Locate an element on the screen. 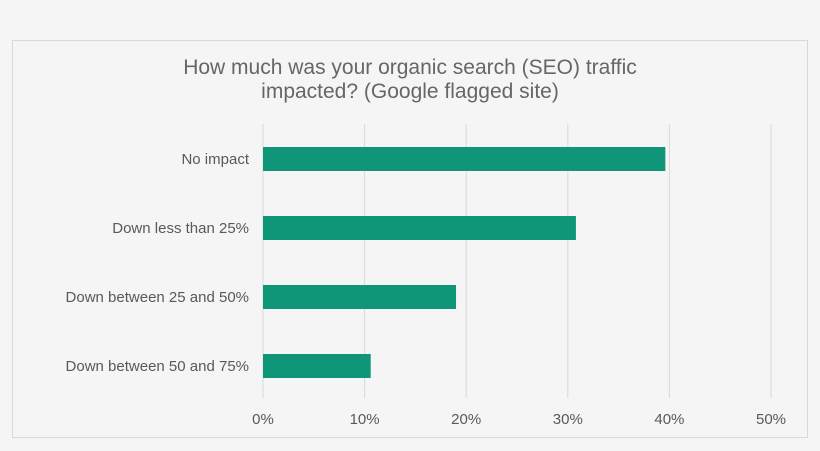 The height and width of the screenshot is (451, 820). category-label: Down less than 25% is located at coordinates (180, 228).